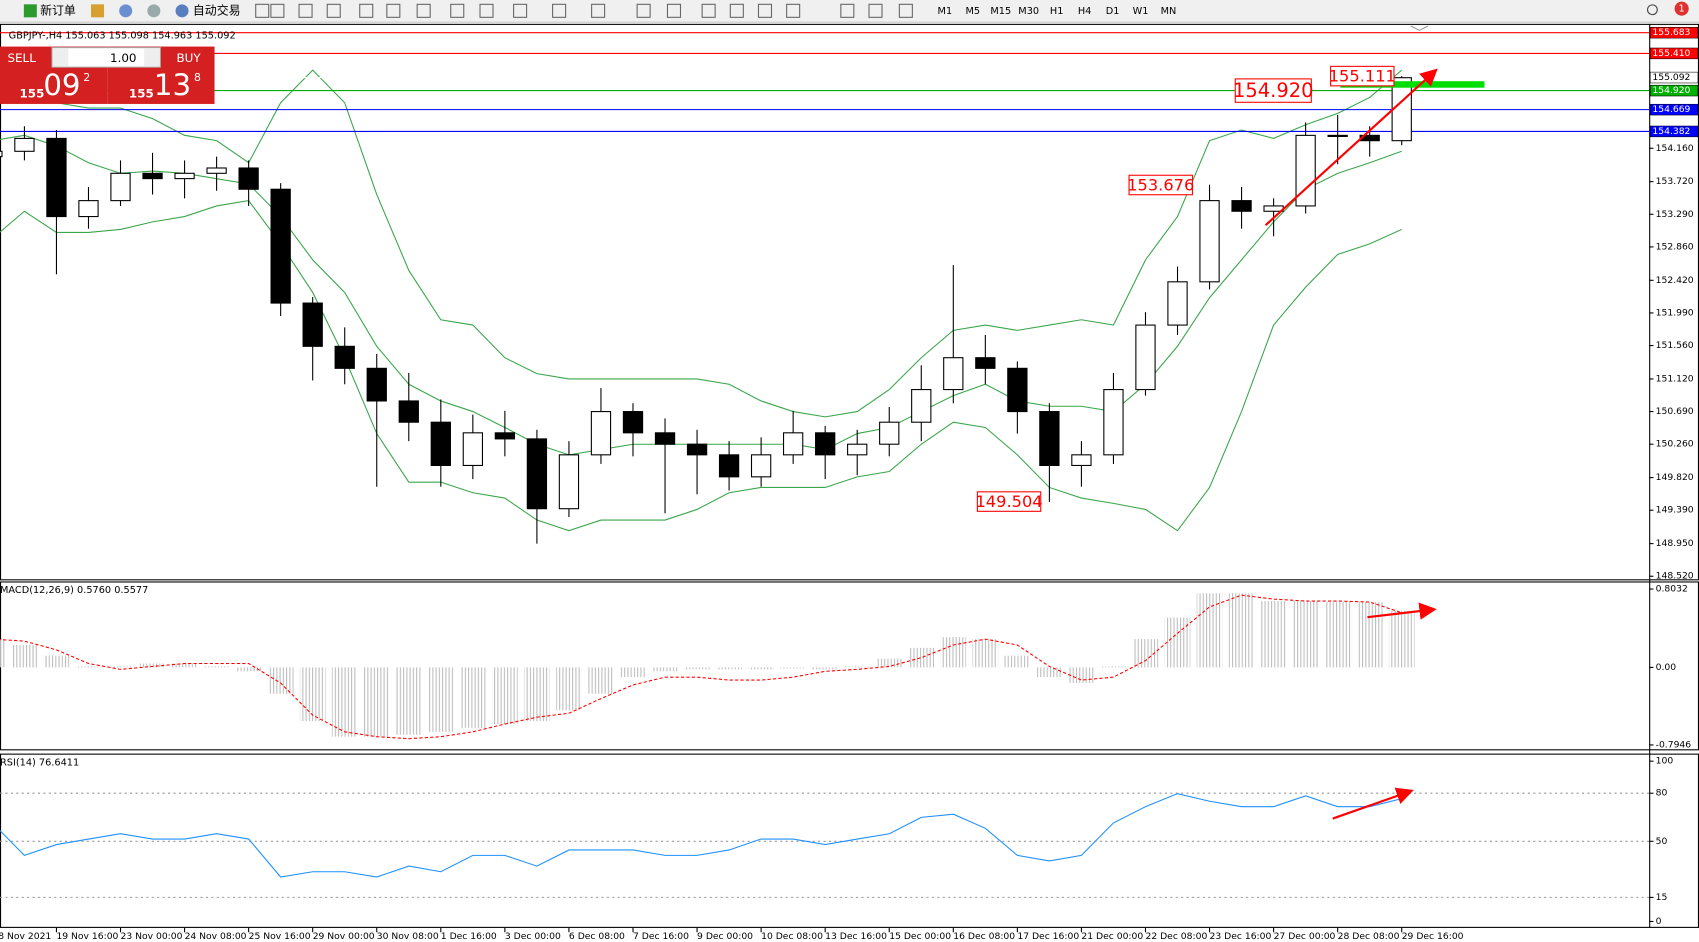  I want to click on timeframe-button: H4, so click(1085, 11).